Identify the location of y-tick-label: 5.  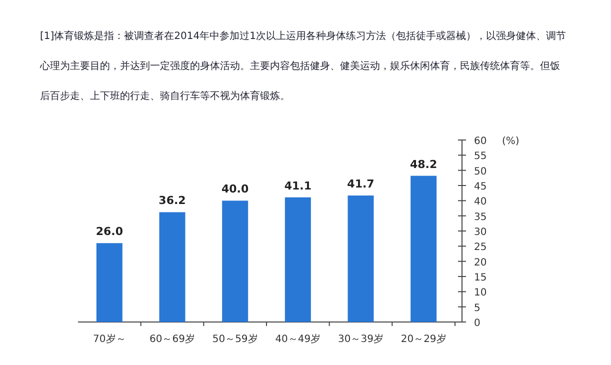
(477, 308).